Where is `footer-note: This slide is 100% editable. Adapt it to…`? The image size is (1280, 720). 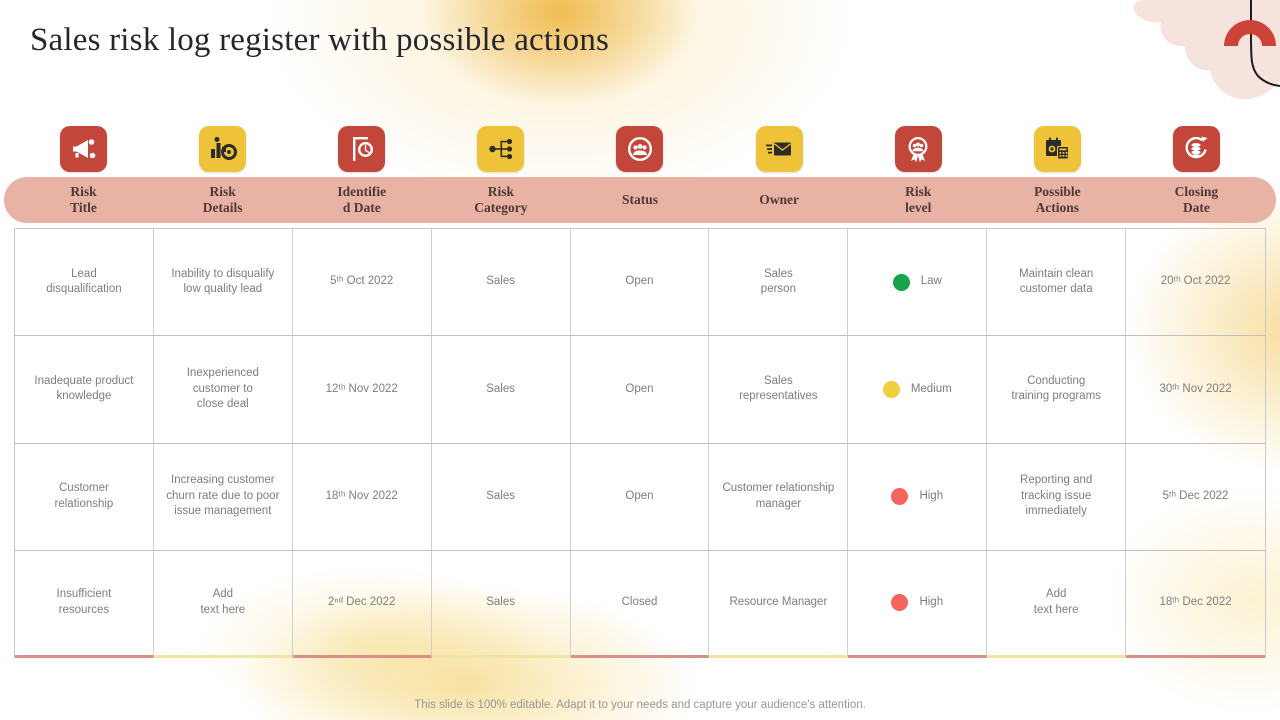 footer-note: This slide is 100% editable. Adapt it to… is located at coordinates (640, 705).